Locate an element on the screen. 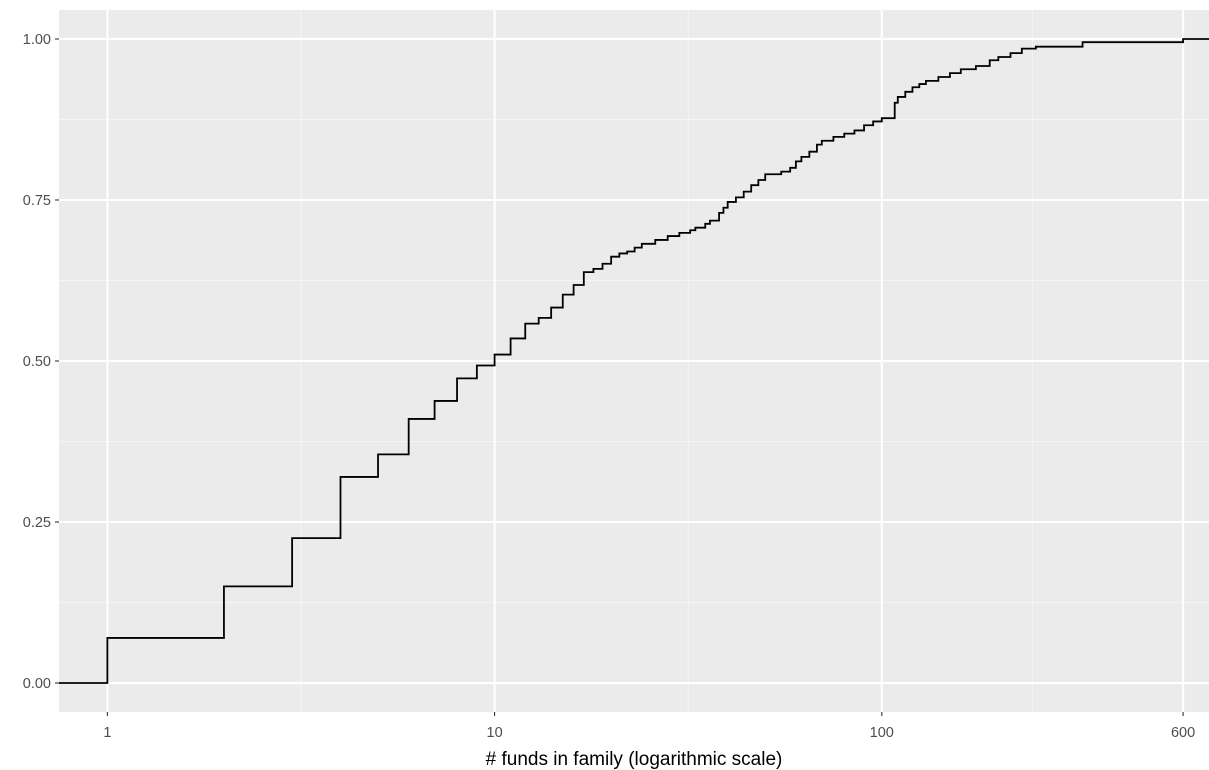 This screenshot has width=1209, height=770. x-axis-title: # funds in family (logarithmic scale) is located at coordinates (634, 759).